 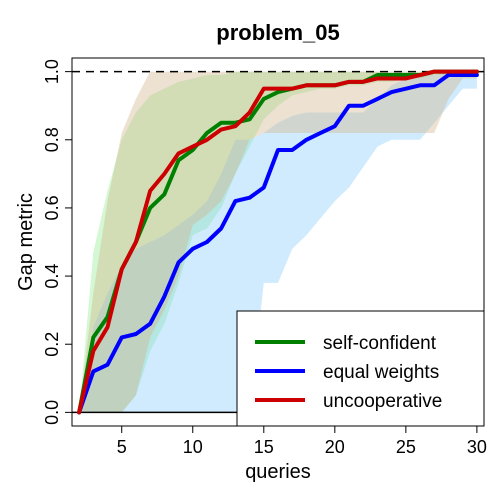 What do you see at coordinates (278, 472) in the screenshot?
I see `x-axis-label: queries` at bounding box center [278, 472].